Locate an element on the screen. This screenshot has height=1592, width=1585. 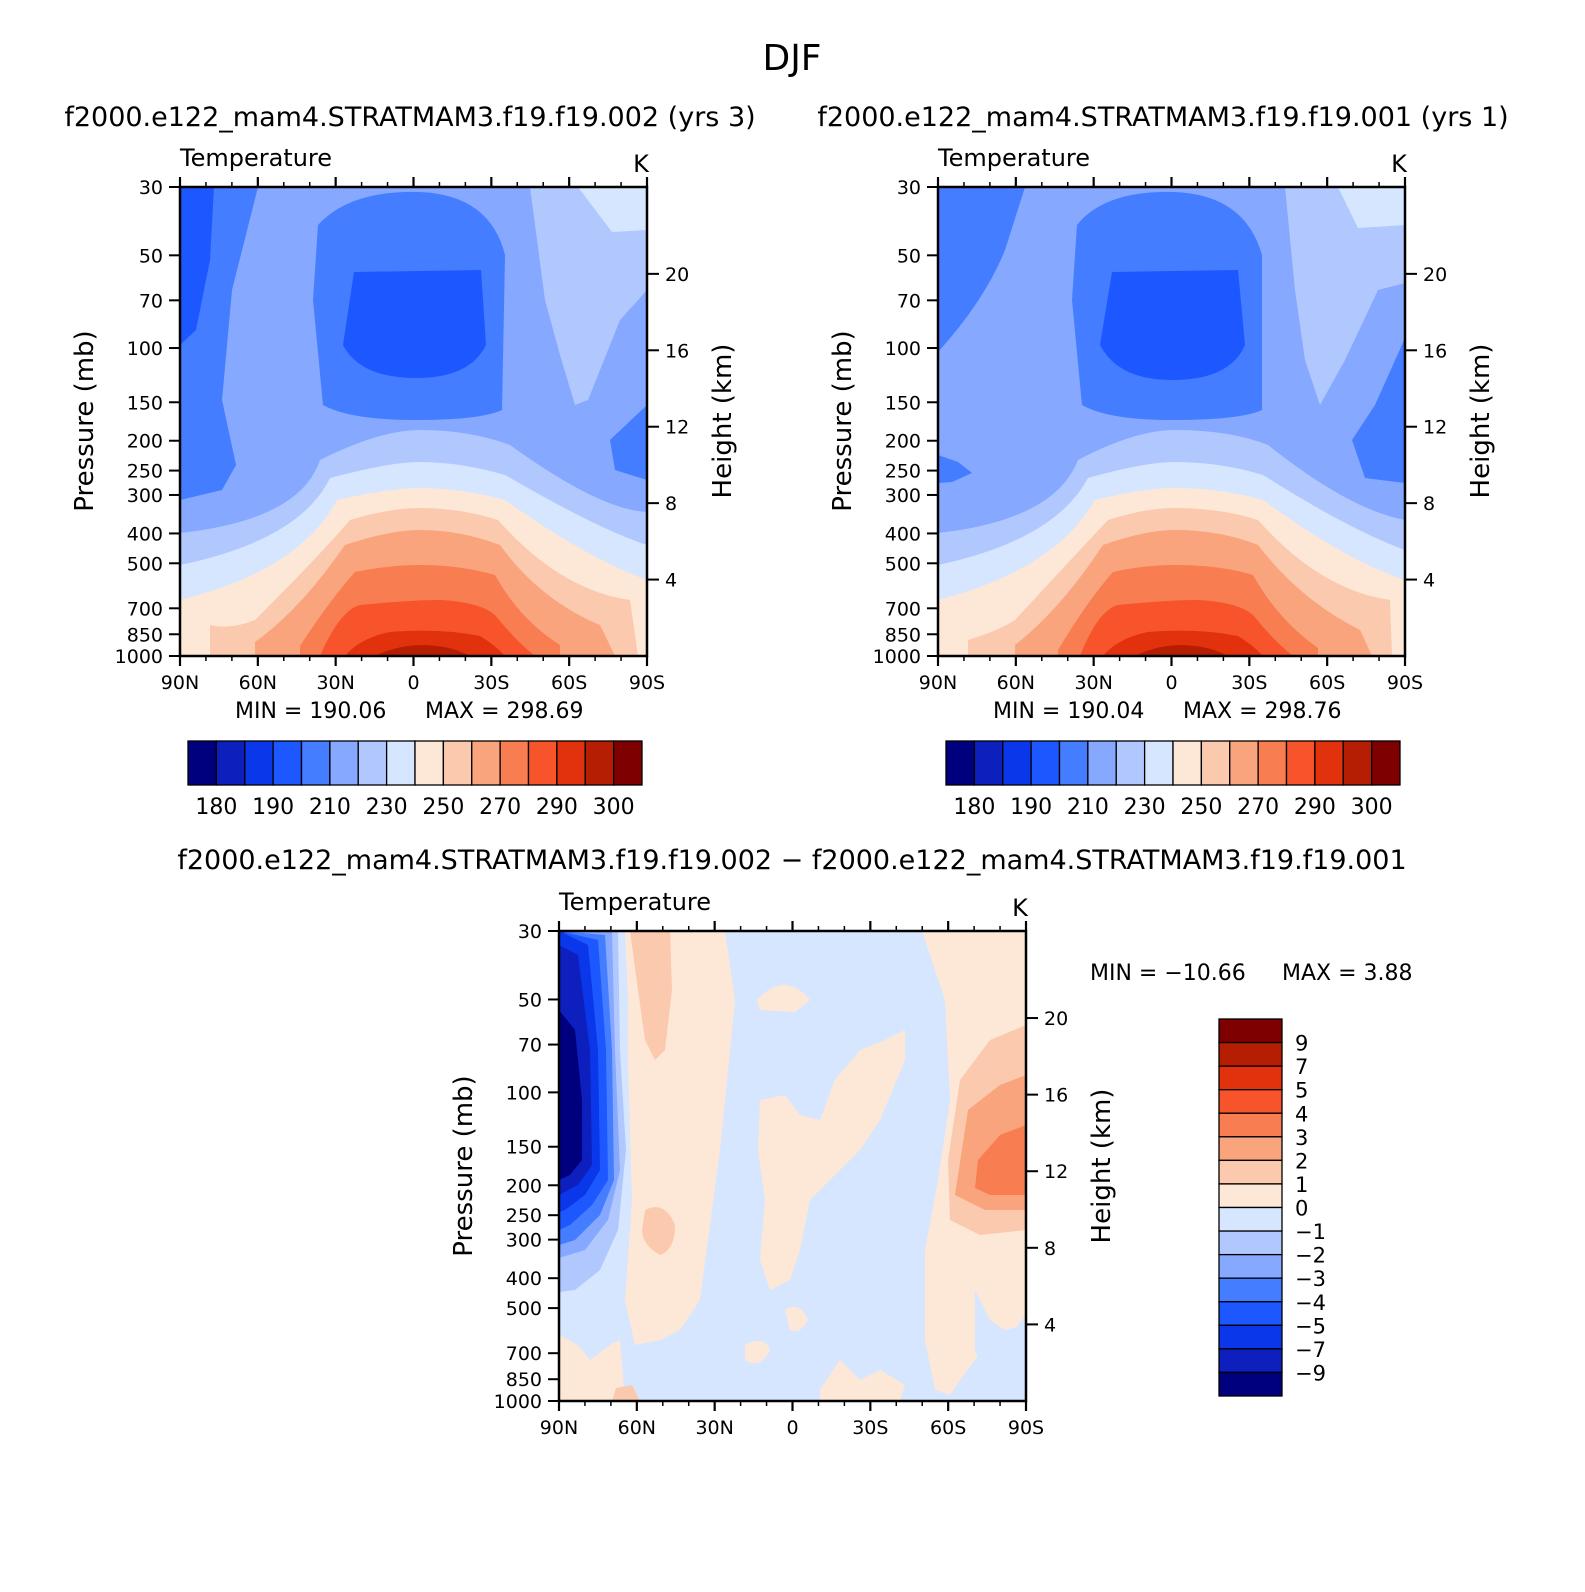
diff-region-nh-low-warm is located at coordinates (592, 1368).